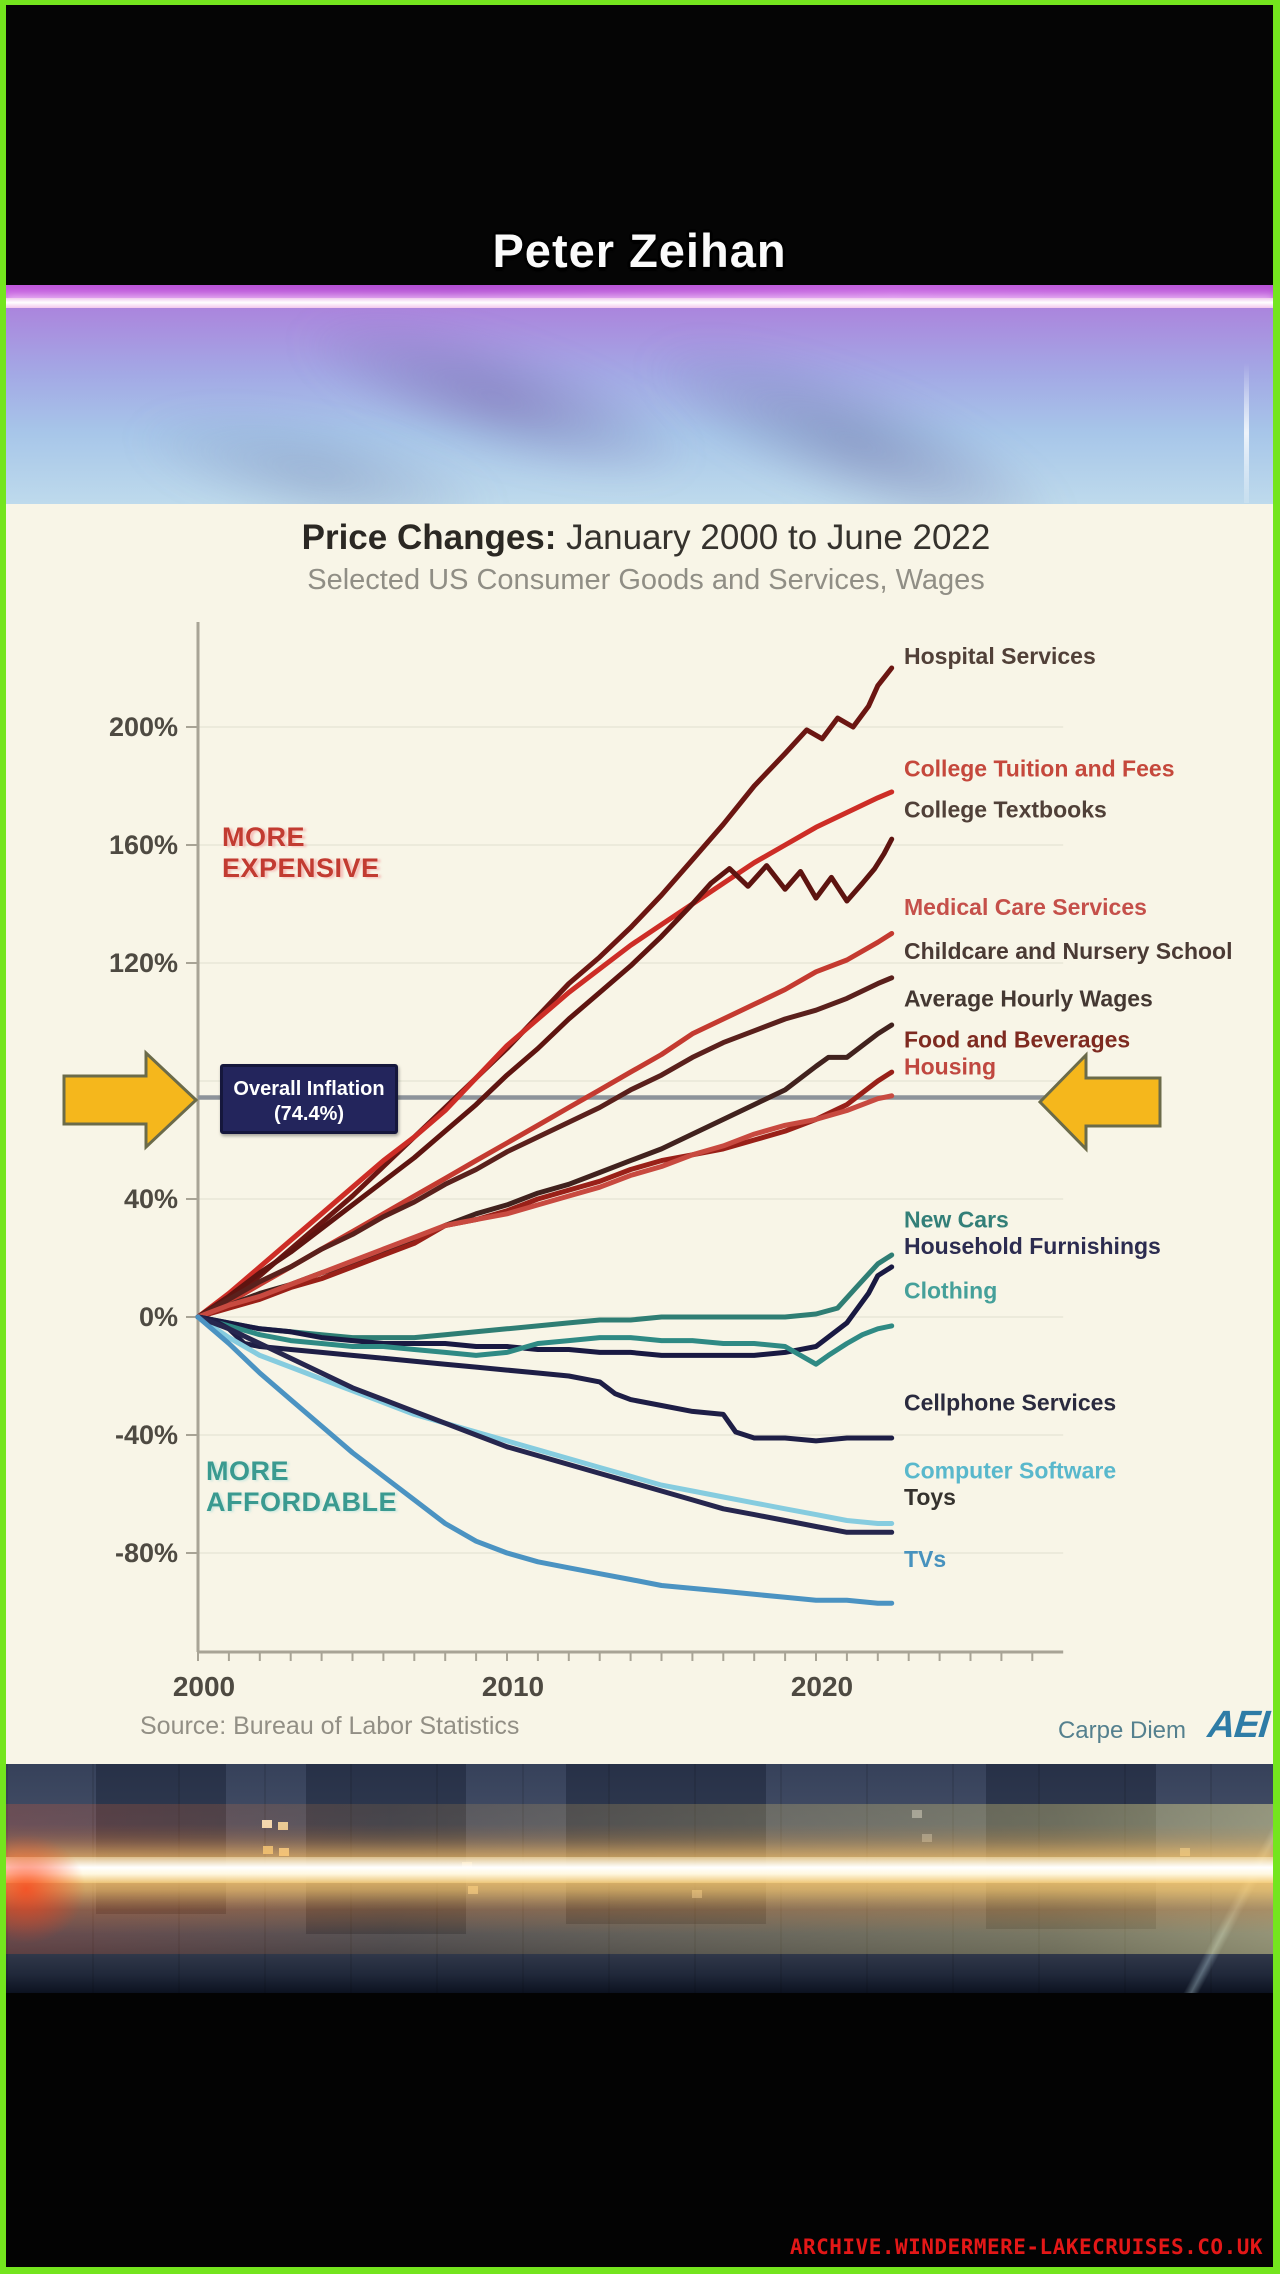 The height and width of the screenshot is (2274, 1280). Describe the element at coordinates (143, 845) in the screenshot. I see `y-tick-label-160: 160%` at that location.